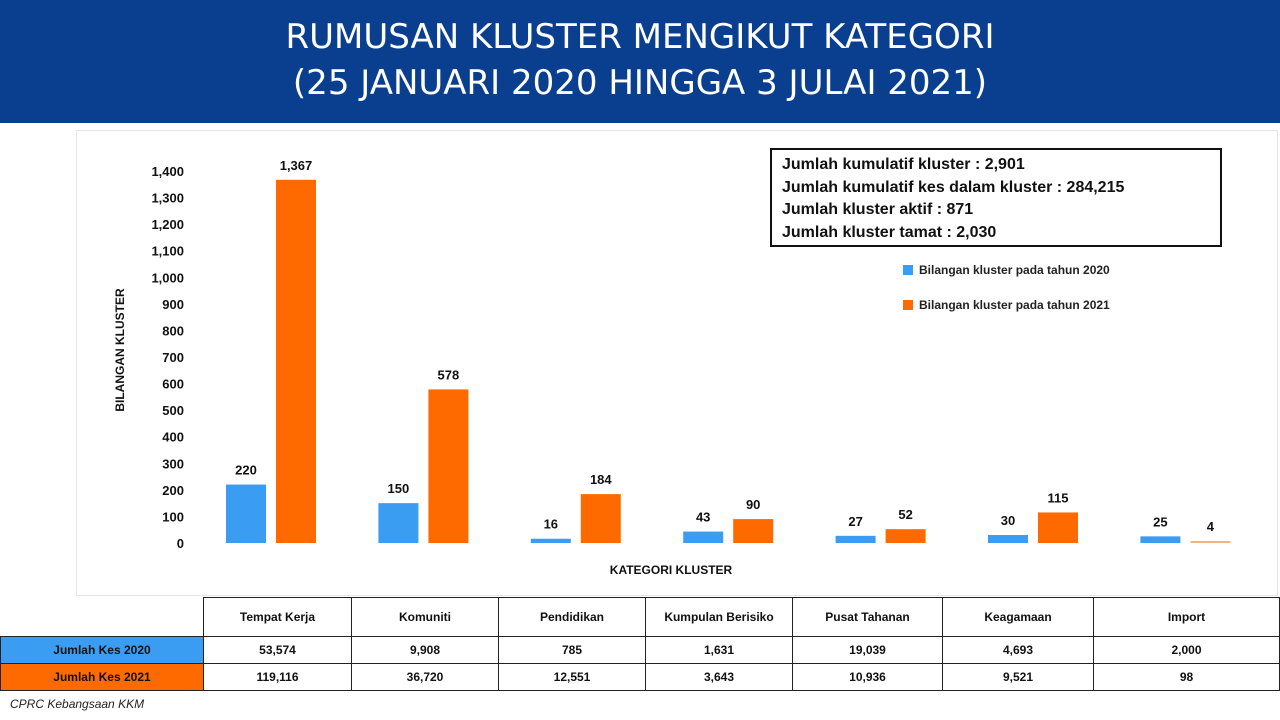 This screenshot has height=720, width=1280. Describe the element at coordinates (425, 617) in the screenshot. I see `table-header-cell: Komuniti` at that location.